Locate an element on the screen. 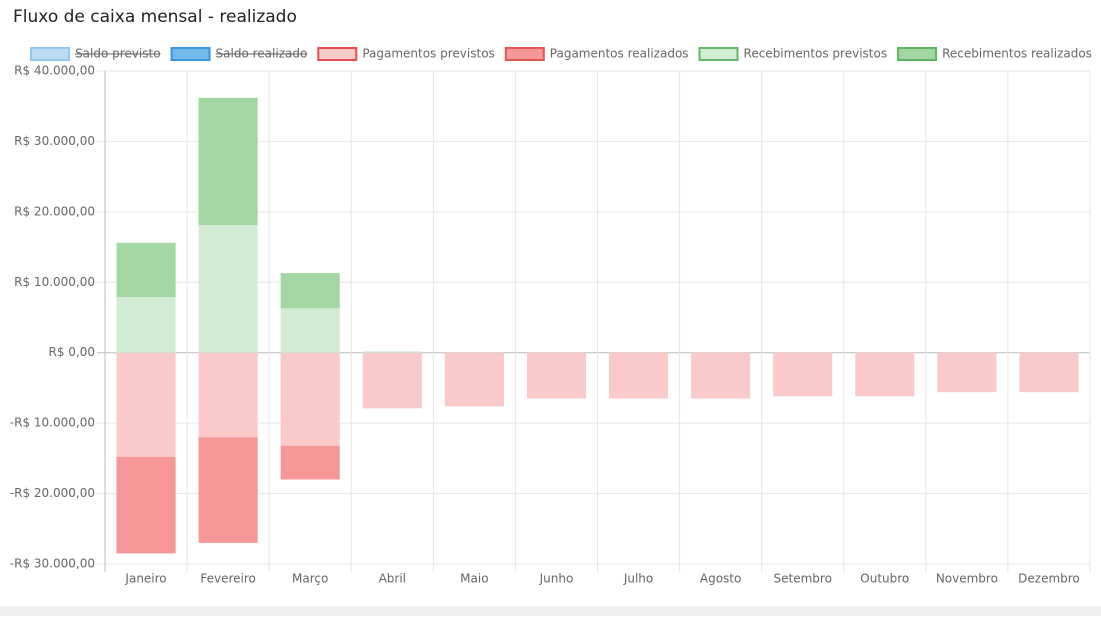 The image size is (1101, 620). y-tick-label: -R$ 20.000,00 is located at coordinates (52, 493).